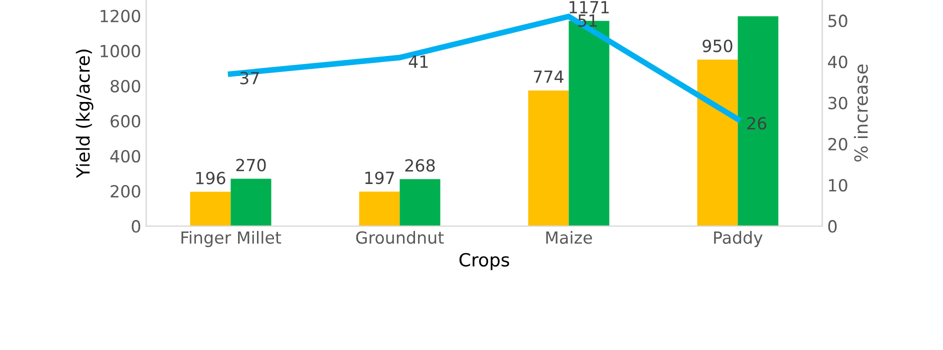 This screenshot has height=350, width=943. I want to click on y-tick-label: 600, so click(125, 121).